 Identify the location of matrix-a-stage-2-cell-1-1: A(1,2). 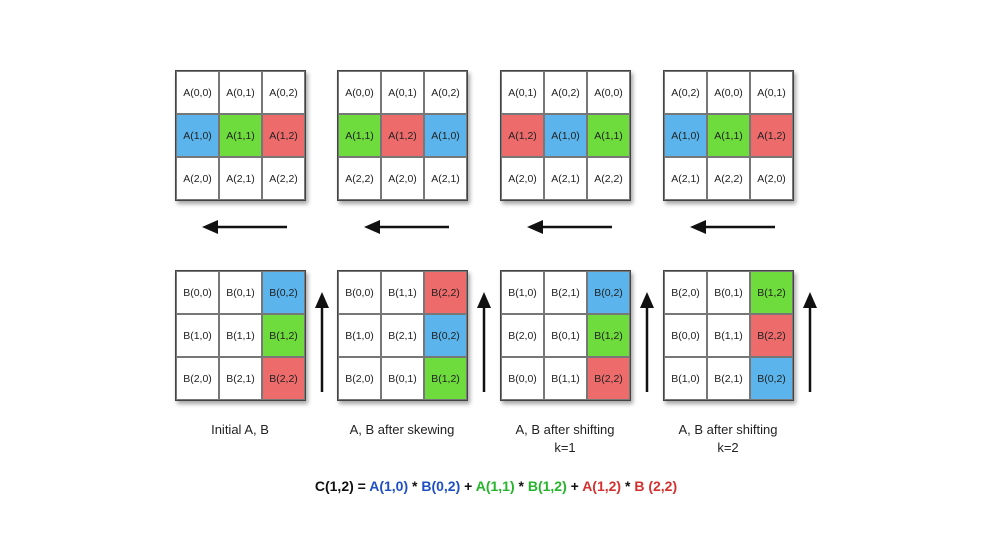
(402, 135).